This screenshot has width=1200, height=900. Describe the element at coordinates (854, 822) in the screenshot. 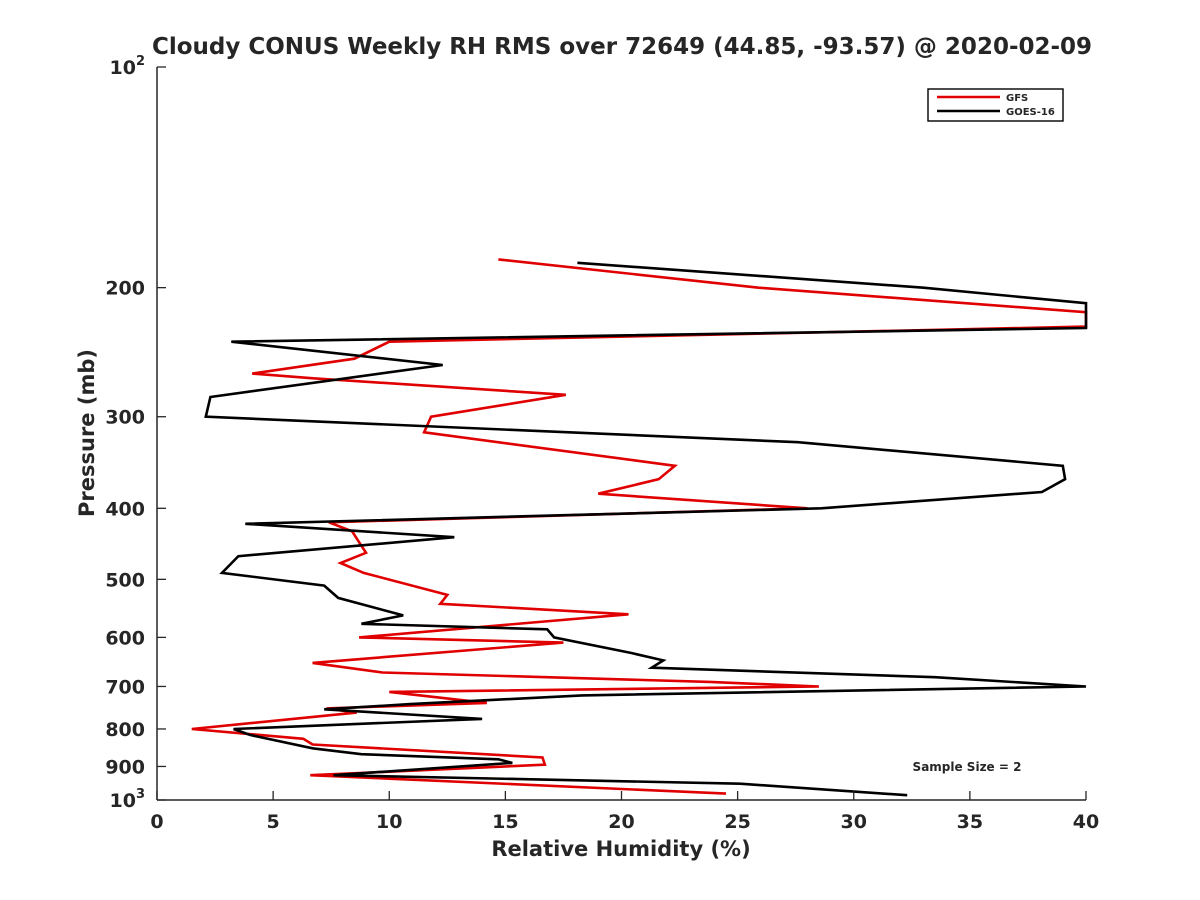

I see `x-tick-label: 30` at that location.